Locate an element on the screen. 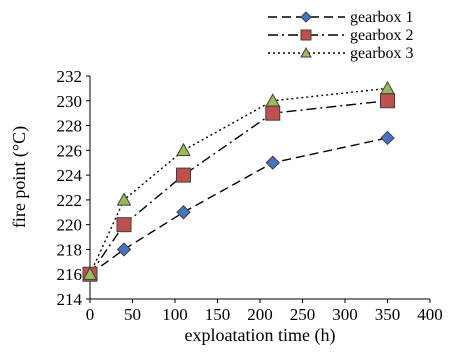 This screenshot has width=476, height=357. y-tick-label: 214 is located at coordinates (70, 299).